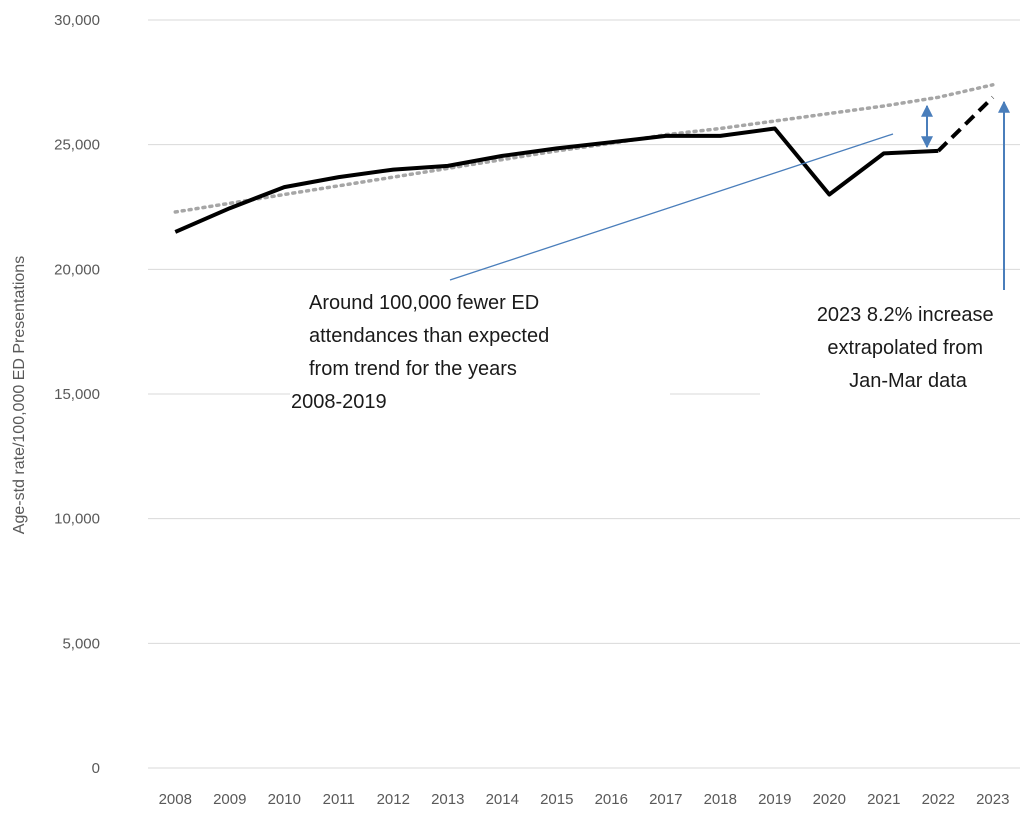 Image resolution: width=1024 pixels, height=819 pixels. I want to click on x-tick-label: 2010, so click(284, 799).